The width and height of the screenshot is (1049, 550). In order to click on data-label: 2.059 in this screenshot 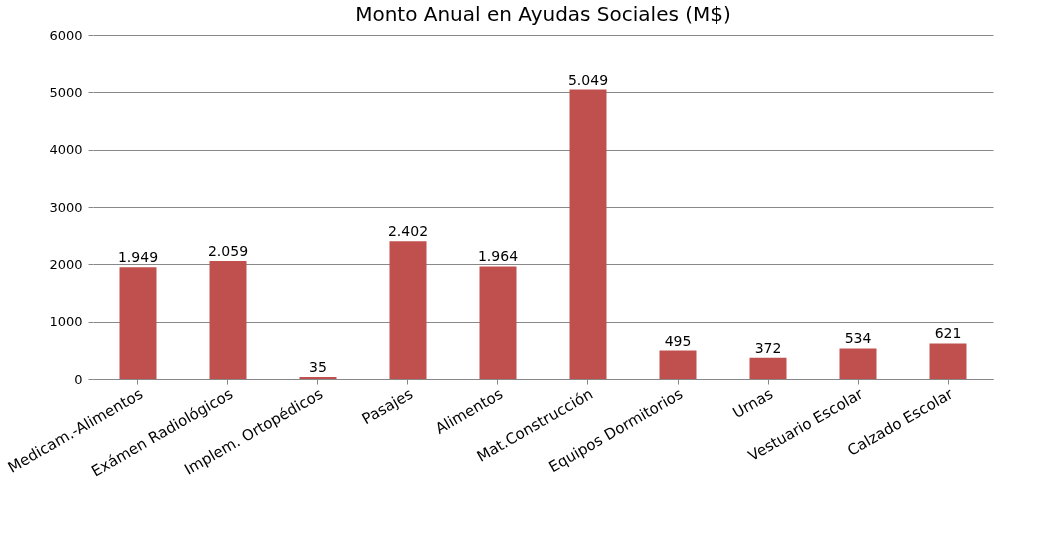, I will do `click(228, 250)`.